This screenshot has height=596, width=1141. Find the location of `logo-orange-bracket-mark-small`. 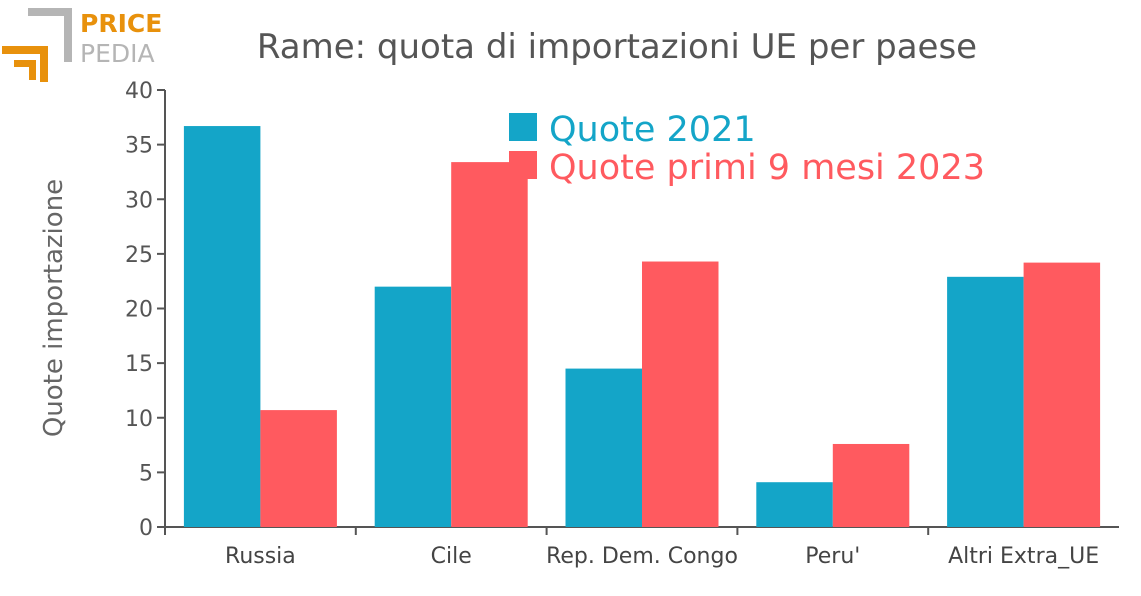

logo-orange-bracket-mark-small is located at coordinates (25, 70).